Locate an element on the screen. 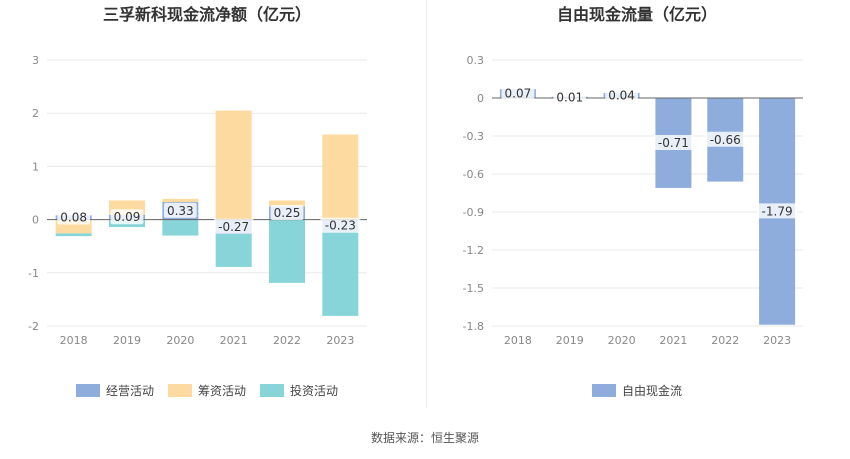 The width and height of the screenshot is (850, 459). chart1-bar-3-2022 is located at coordinates (287, 251).